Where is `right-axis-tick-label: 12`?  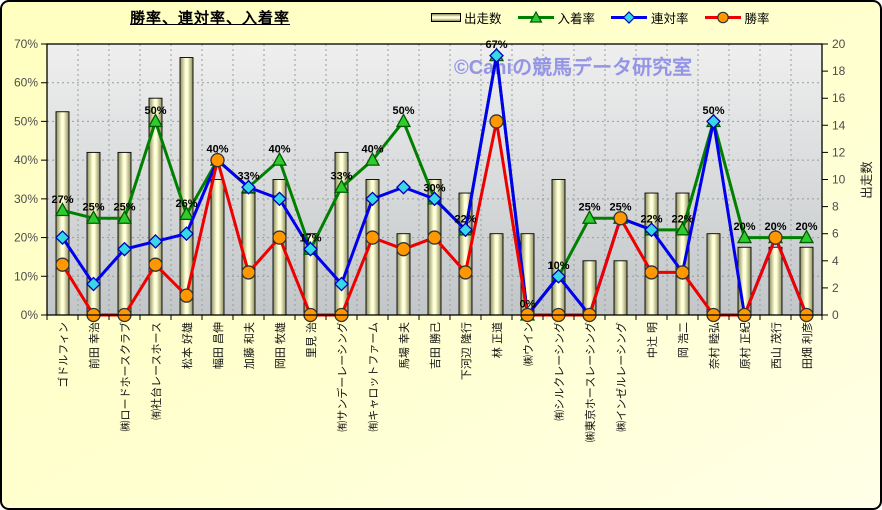 right-axis-tick-label: 12 is located at coordinates (839, 152).